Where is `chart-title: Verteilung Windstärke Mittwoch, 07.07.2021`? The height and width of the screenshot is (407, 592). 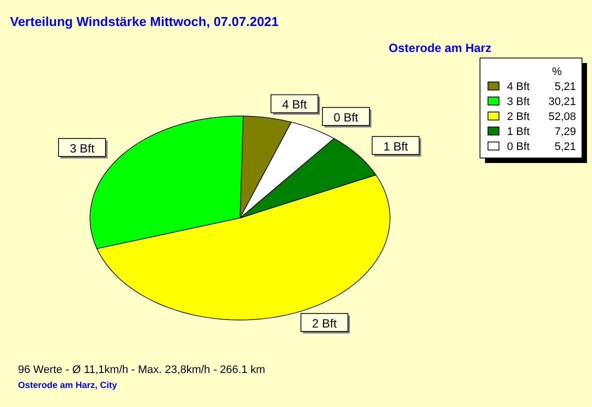 chart-title: Verteilung Windstärke Mittwoch, 07.07.2021 is located at coordinates (144, 21).